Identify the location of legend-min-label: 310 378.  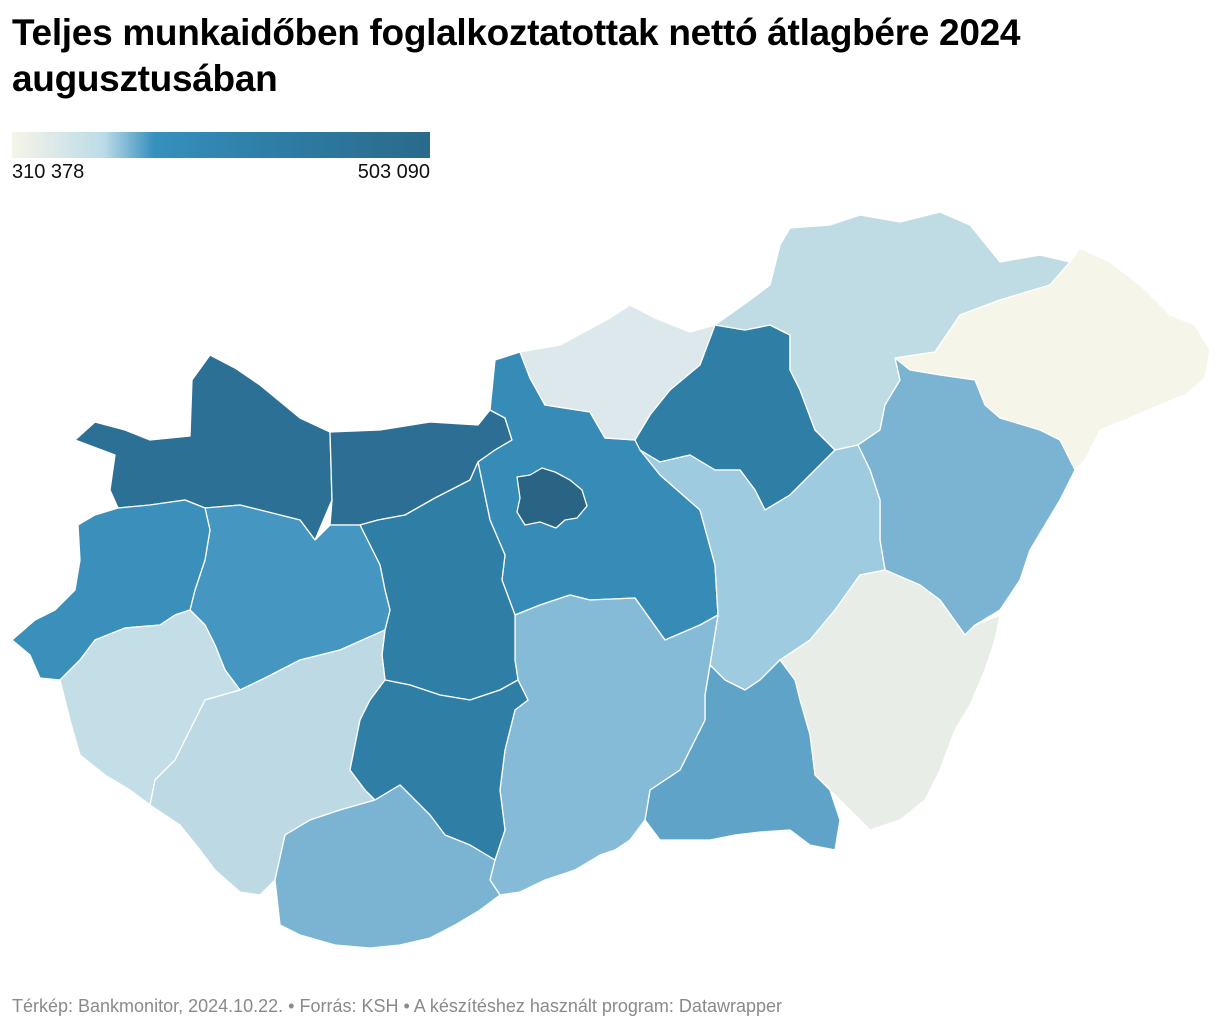
(48, 172).